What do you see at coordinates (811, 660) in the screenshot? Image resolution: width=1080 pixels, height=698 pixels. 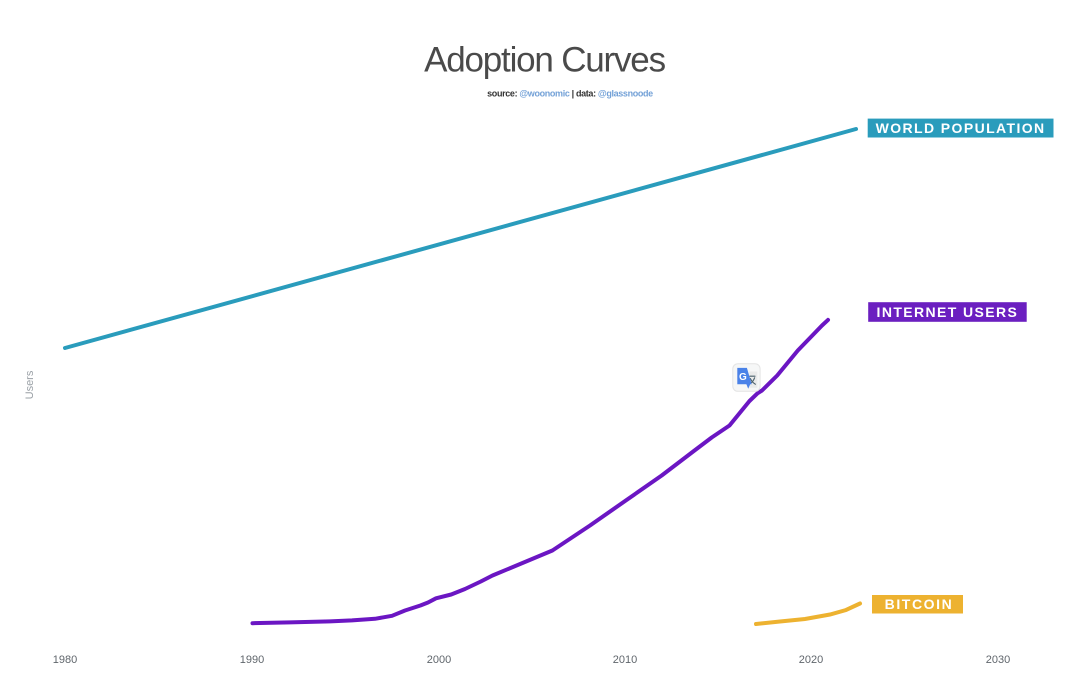 I see `svg-text: 2020` at bounding box center [811, 660].